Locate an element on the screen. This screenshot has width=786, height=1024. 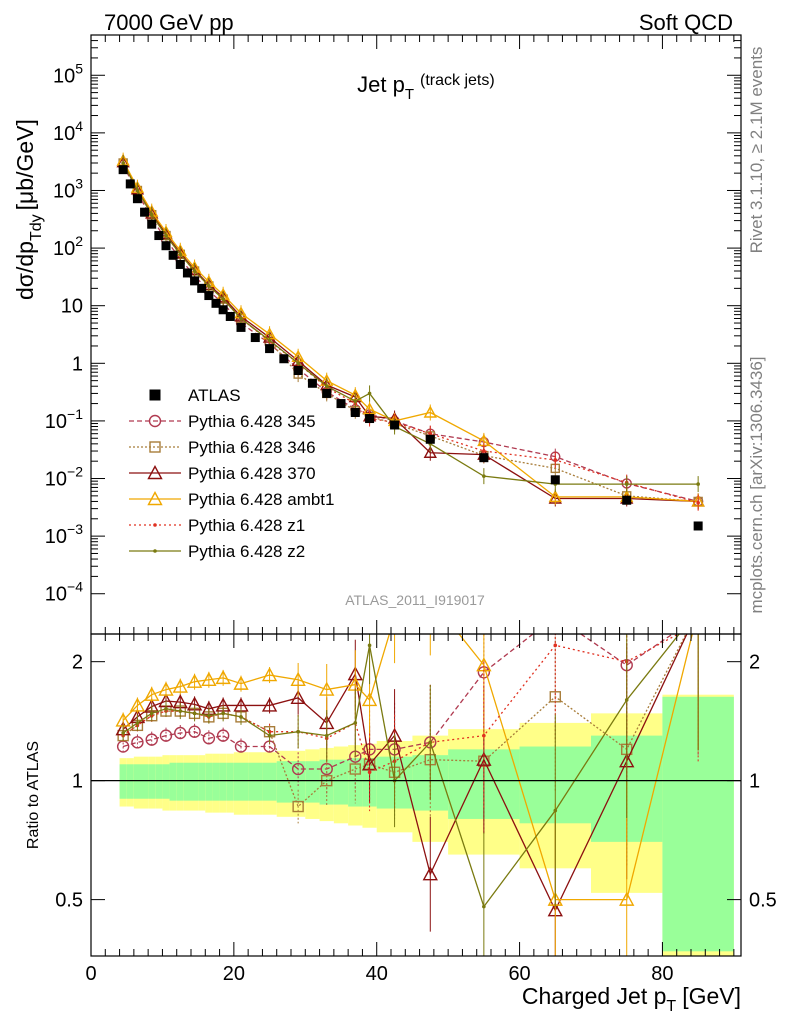
y-tick-label: 10 is located at coordinates (72, 307).